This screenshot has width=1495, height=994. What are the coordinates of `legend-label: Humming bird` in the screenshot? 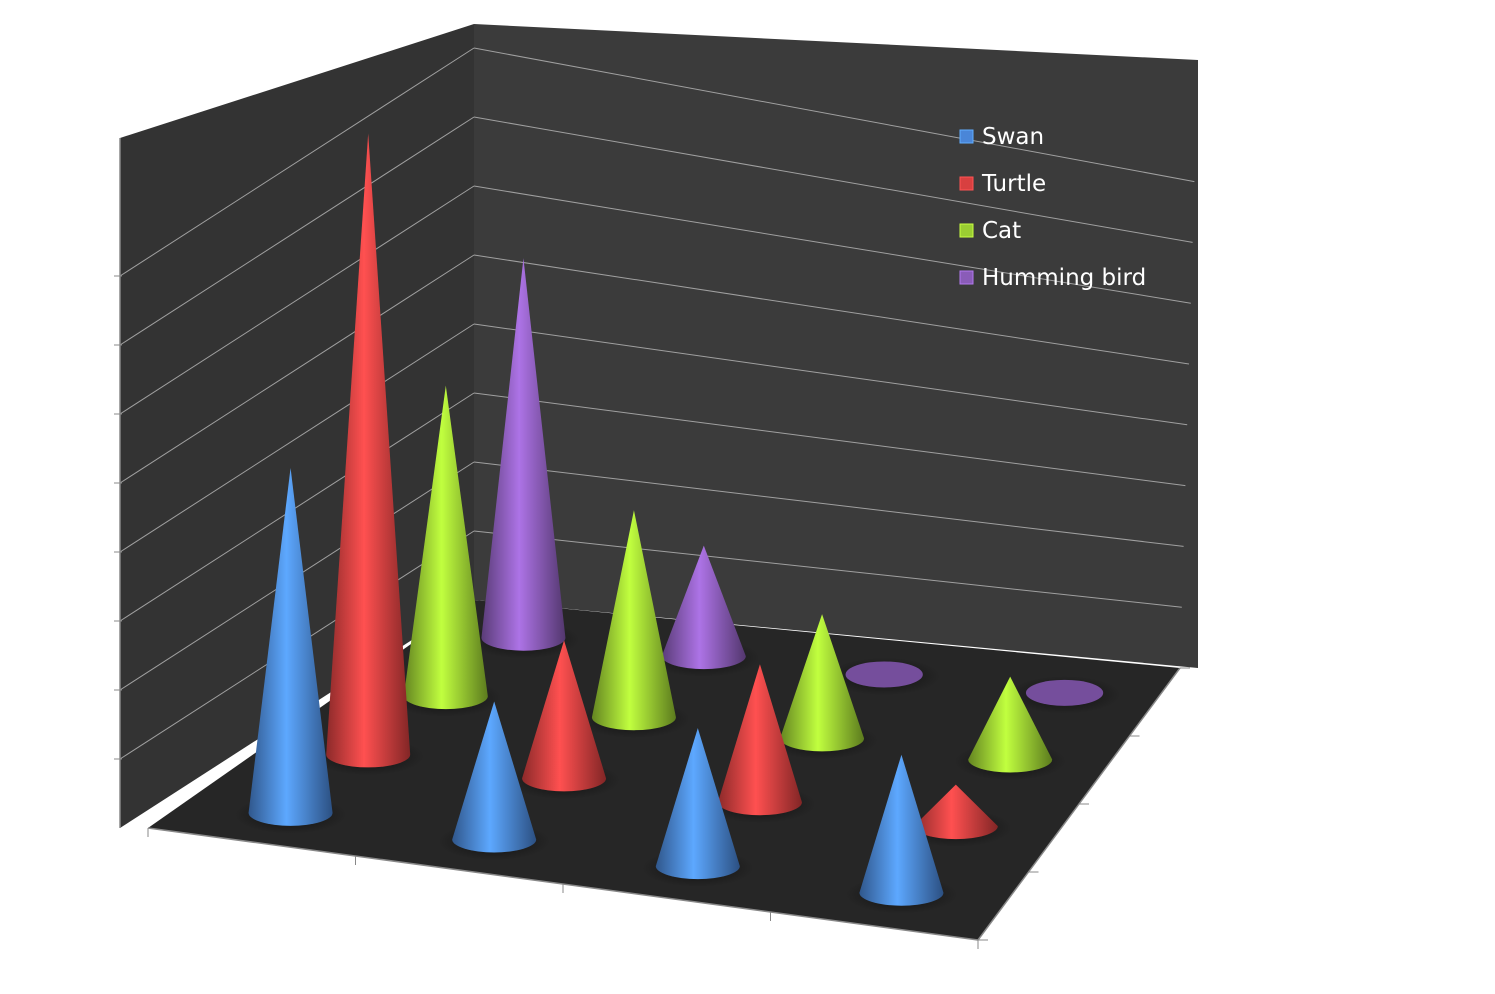 It's located at (1064, 278).